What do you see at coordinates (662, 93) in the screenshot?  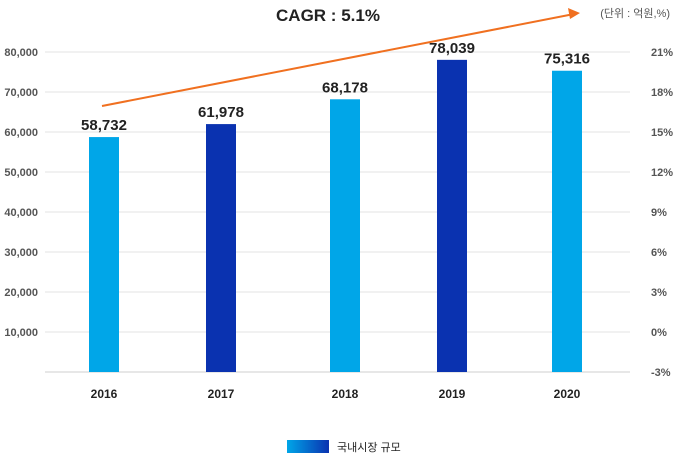 I see `right-tick-label: 18%` at bounding box center [662, 93].